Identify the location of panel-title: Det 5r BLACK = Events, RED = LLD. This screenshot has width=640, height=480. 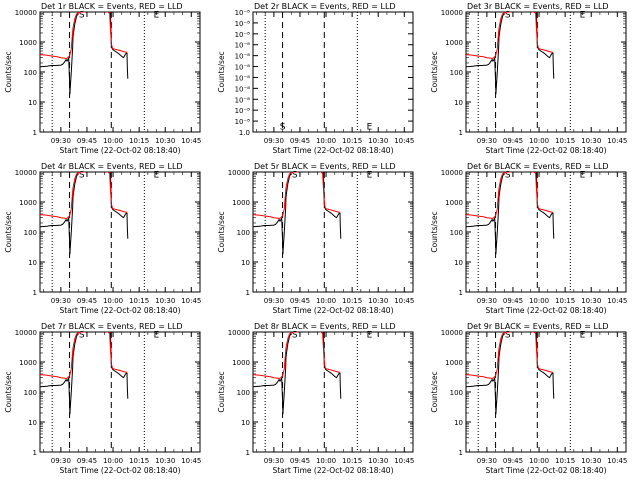
(325, 166).